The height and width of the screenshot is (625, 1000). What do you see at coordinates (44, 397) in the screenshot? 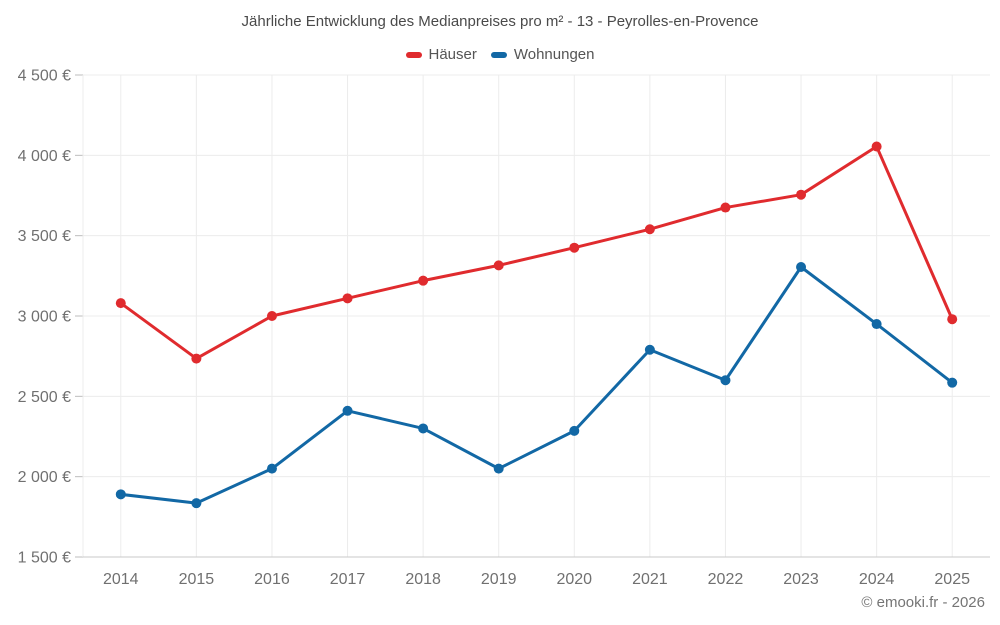
I see `y-tick-label: 2 500 €` at bounding box center [44, 397].